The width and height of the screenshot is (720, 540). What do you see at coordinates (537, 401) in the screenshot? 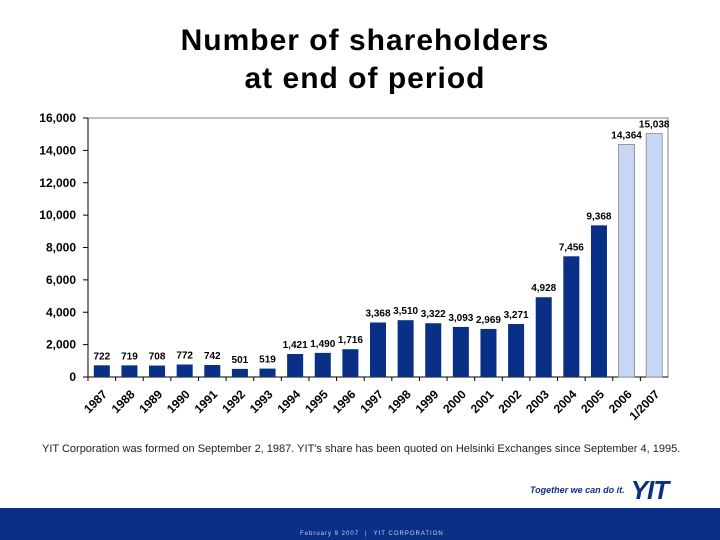
I see `x-tick-label: 2003` at bounding box center [537, 401].